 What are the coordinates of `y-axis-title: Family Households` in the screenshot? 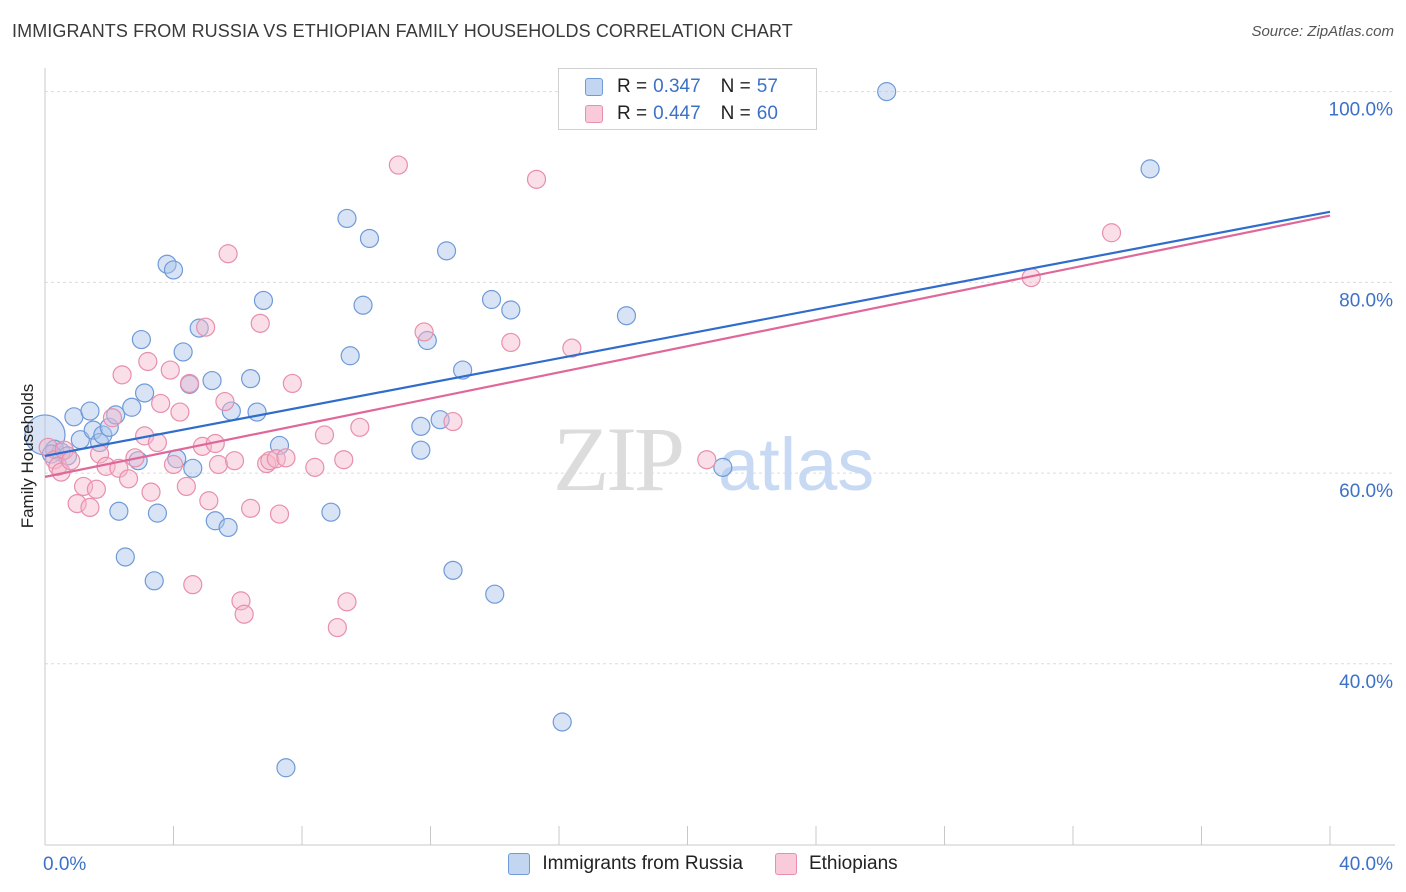 It's located at (27, 456).